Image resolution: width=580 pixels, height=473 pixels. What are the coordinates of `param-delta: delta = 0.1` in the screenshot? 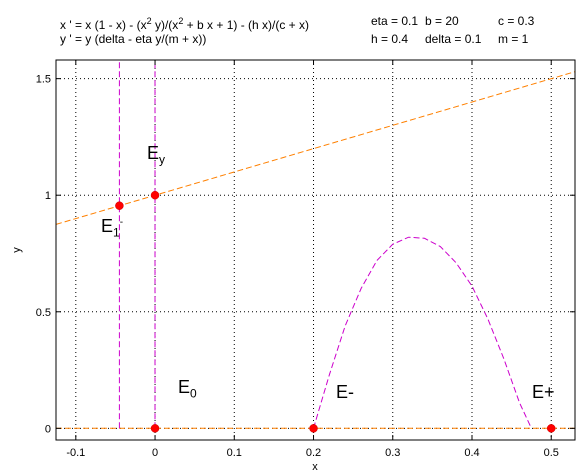 It's located at (453, 39).